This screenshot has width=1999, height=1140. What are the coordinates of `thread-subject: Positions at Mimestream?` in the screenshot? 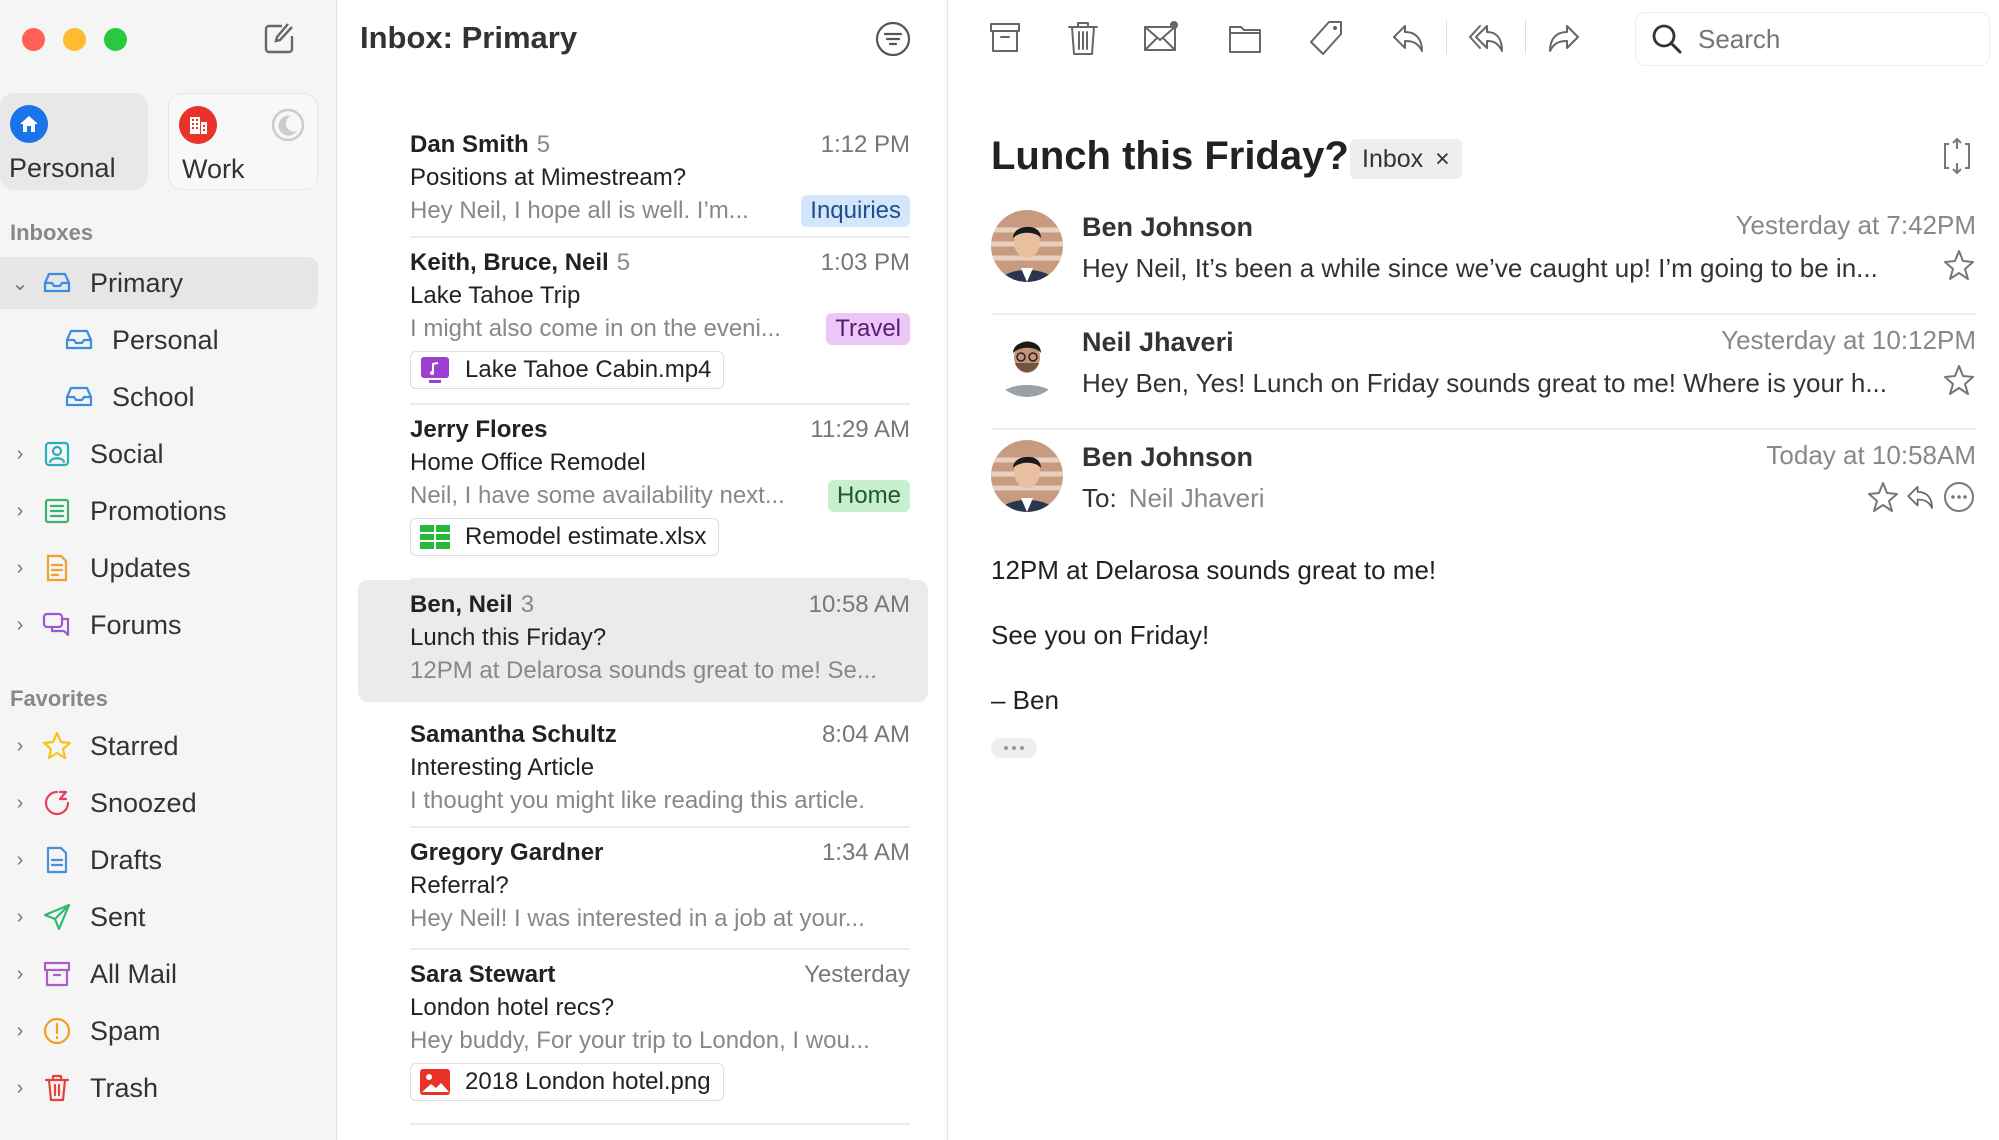 It's located at (548, 177).